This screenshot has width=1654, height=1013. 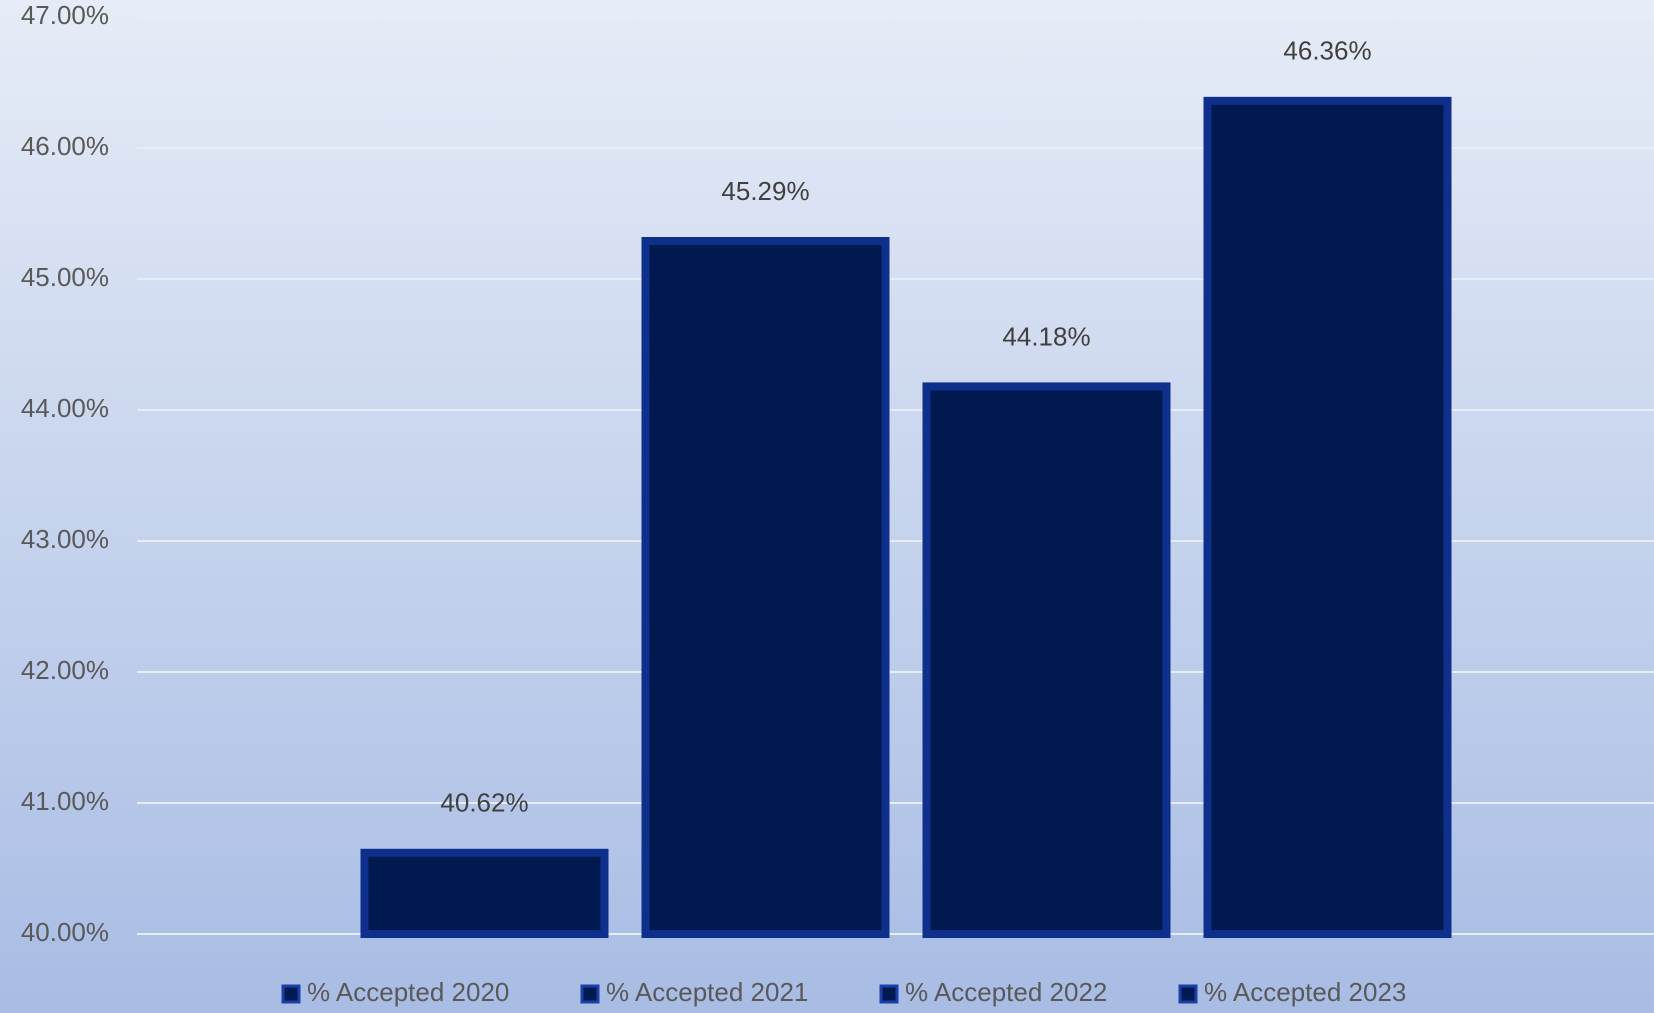 I want to click on legend-label: % Accepted 2021, so click(x=707, y=992).